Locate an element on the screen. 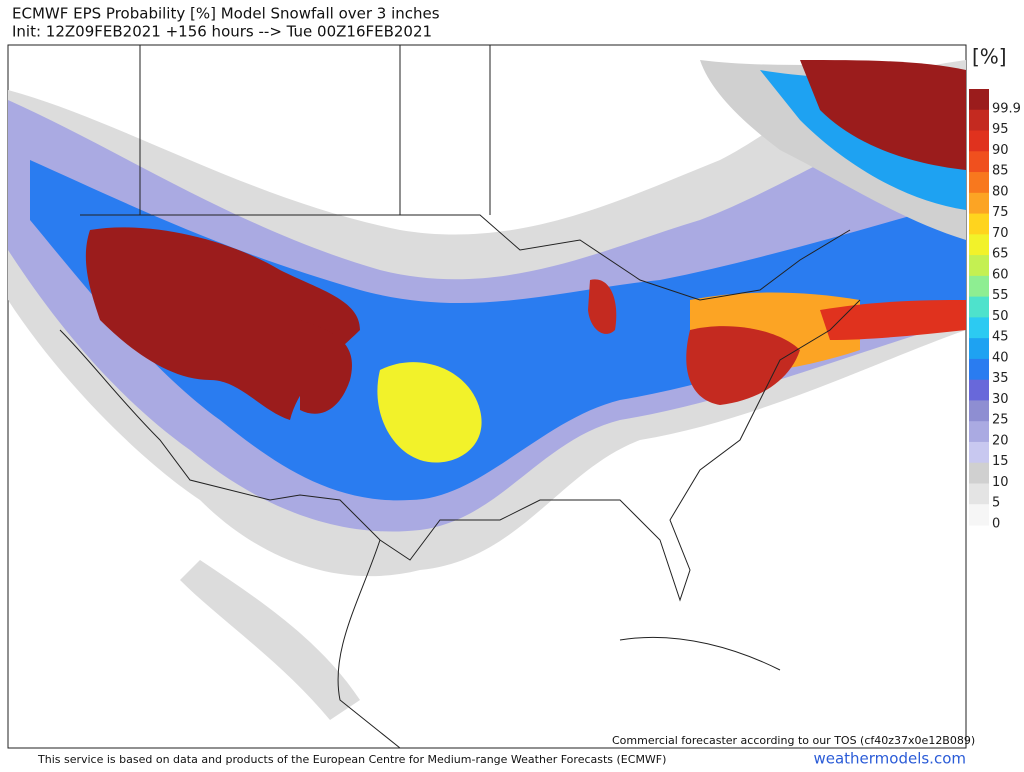 The width and height of the screenshot is (1024, 772). legend-label: 45 is located at coordinates (1000, 337).